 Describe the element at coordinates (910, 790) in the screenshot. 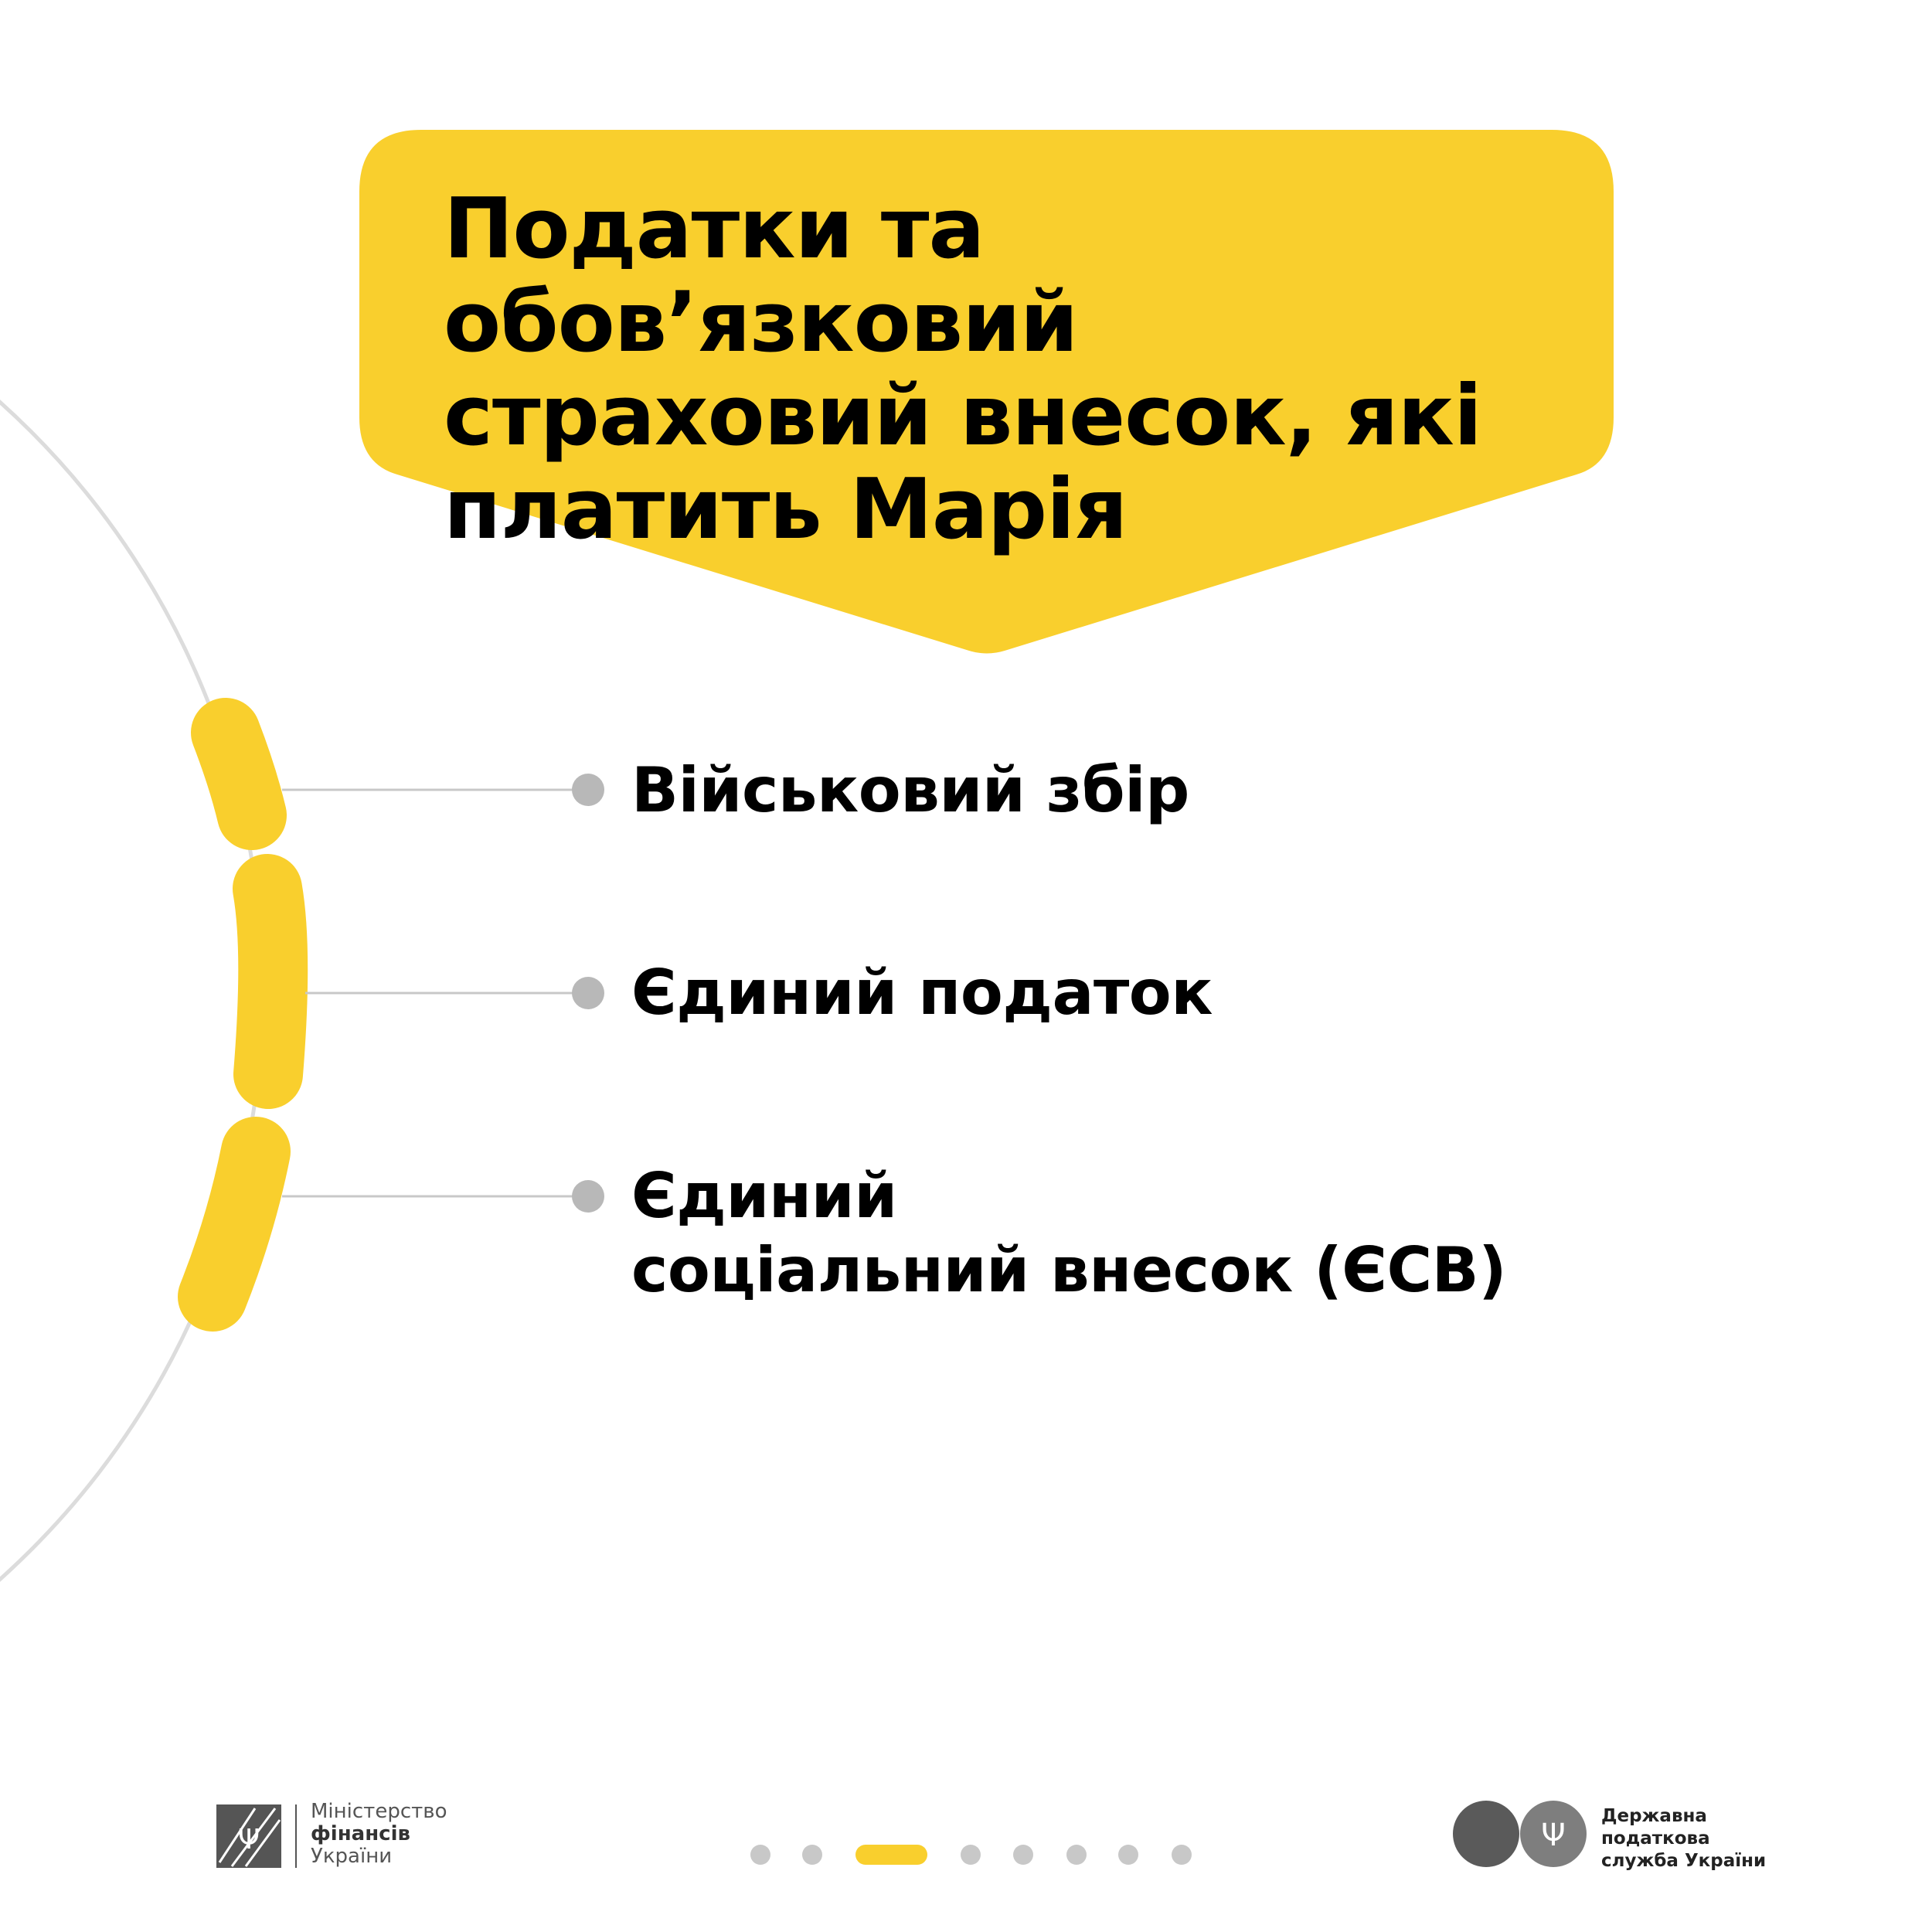

I see `list-item-military-levy: Військовий збір` at that location.